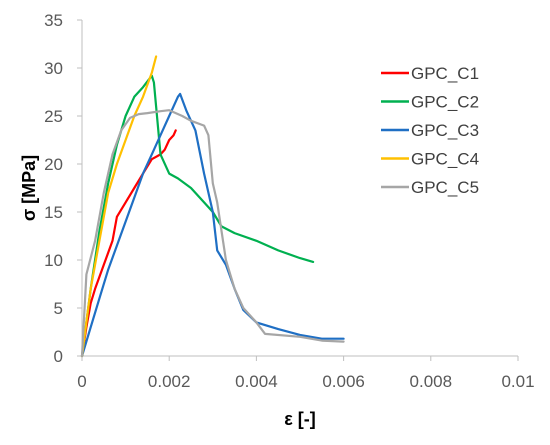 This screenshot has height=445, width=550. I want to click on y-tick-label: 0, so click(58, 356).